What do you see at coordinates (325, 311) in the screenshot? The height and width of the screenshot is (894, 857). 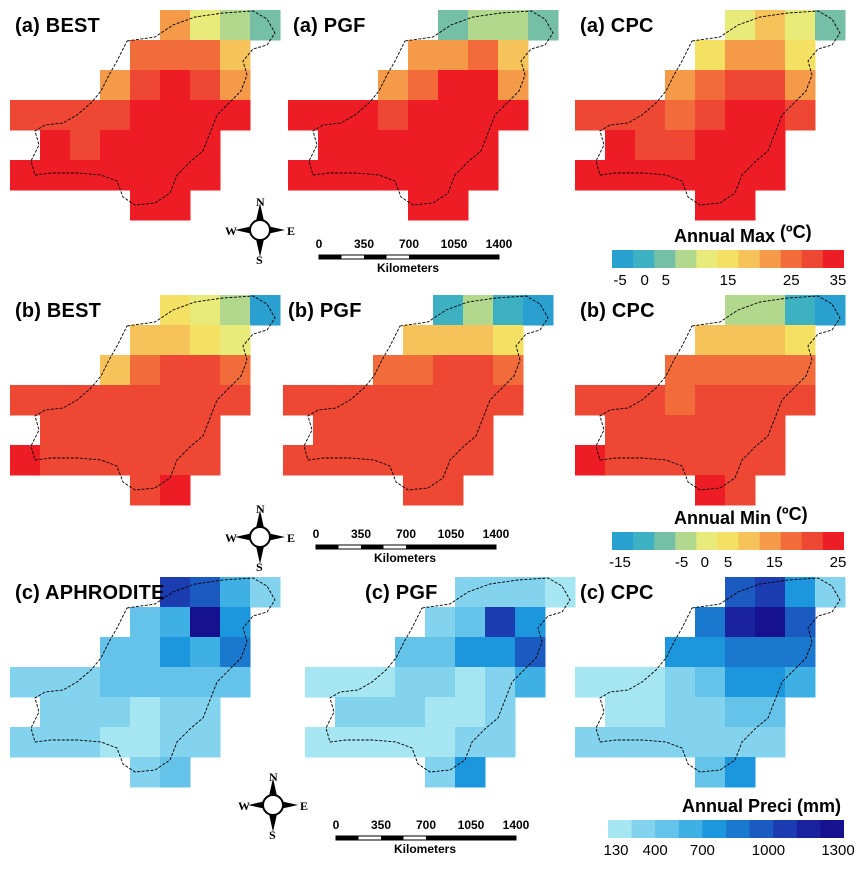 I see `panel-title: (b) PGF` at bounding box center [325, 311].